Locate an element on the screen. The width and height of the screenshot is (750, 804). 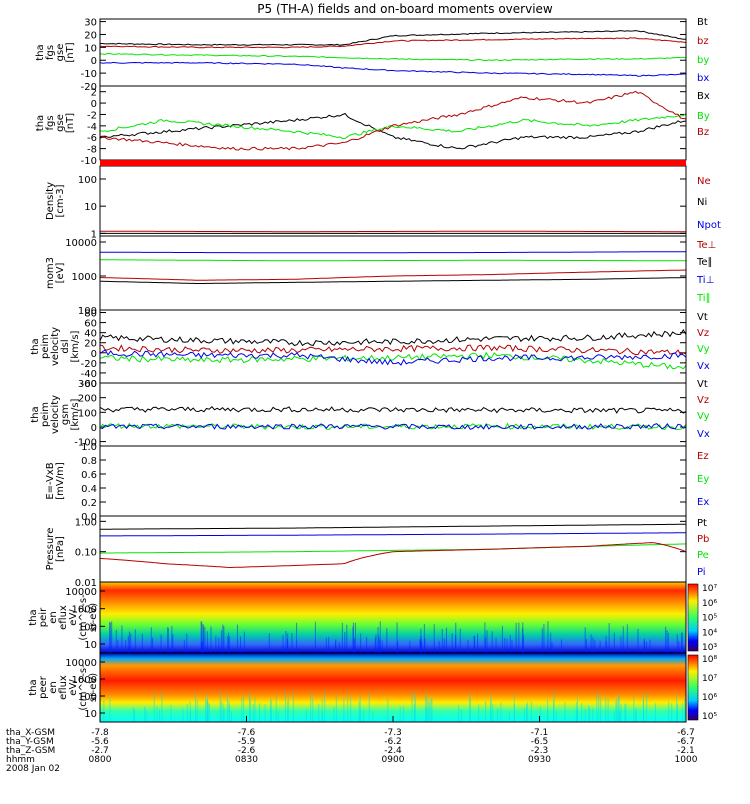
series-line-Vx is located at coordinates (393, 357).